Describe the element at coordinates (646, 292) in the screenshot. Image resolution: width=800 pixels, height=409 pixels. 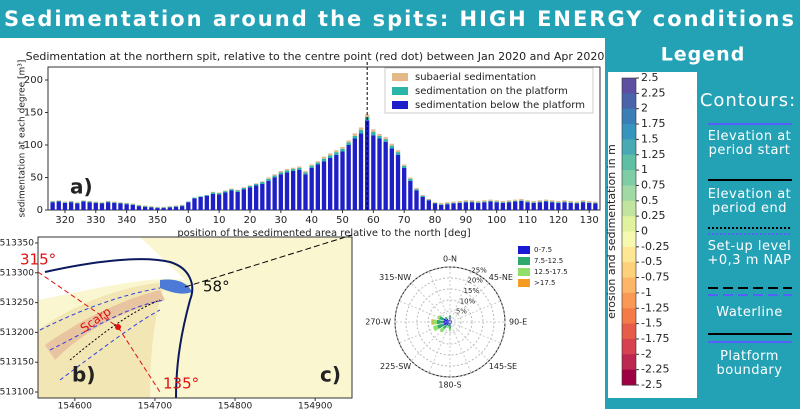
I see `colorbar-tick-label: -1` at that location.